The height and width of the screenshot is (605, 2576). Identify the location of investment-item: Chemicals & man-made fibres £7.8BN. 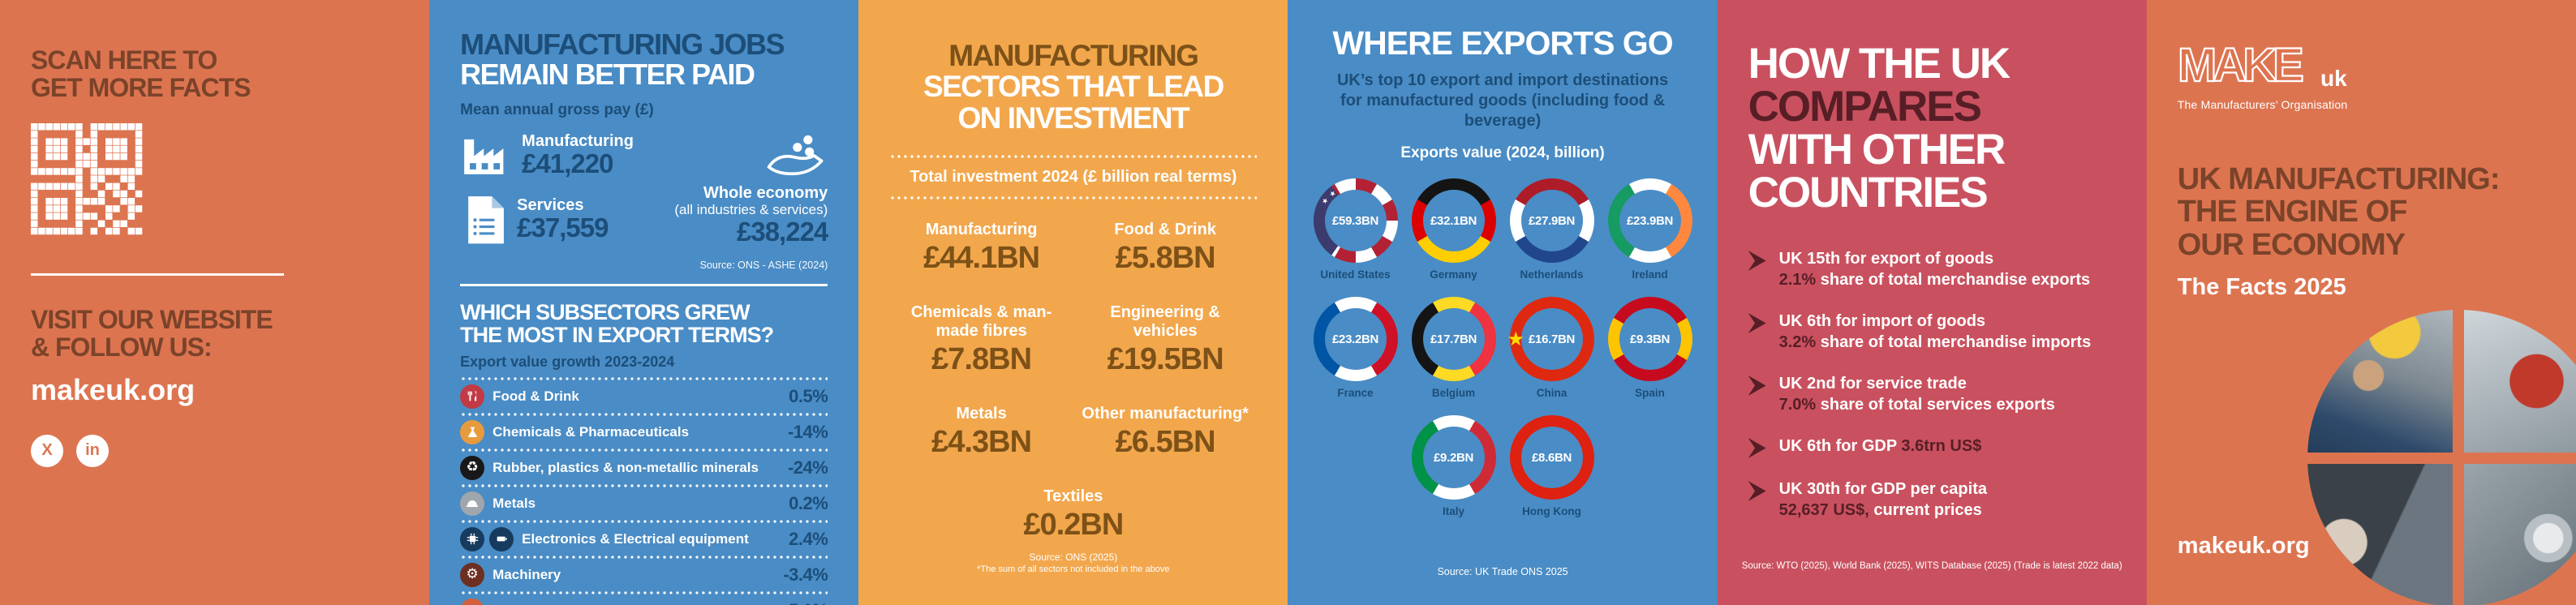
(981, 340).